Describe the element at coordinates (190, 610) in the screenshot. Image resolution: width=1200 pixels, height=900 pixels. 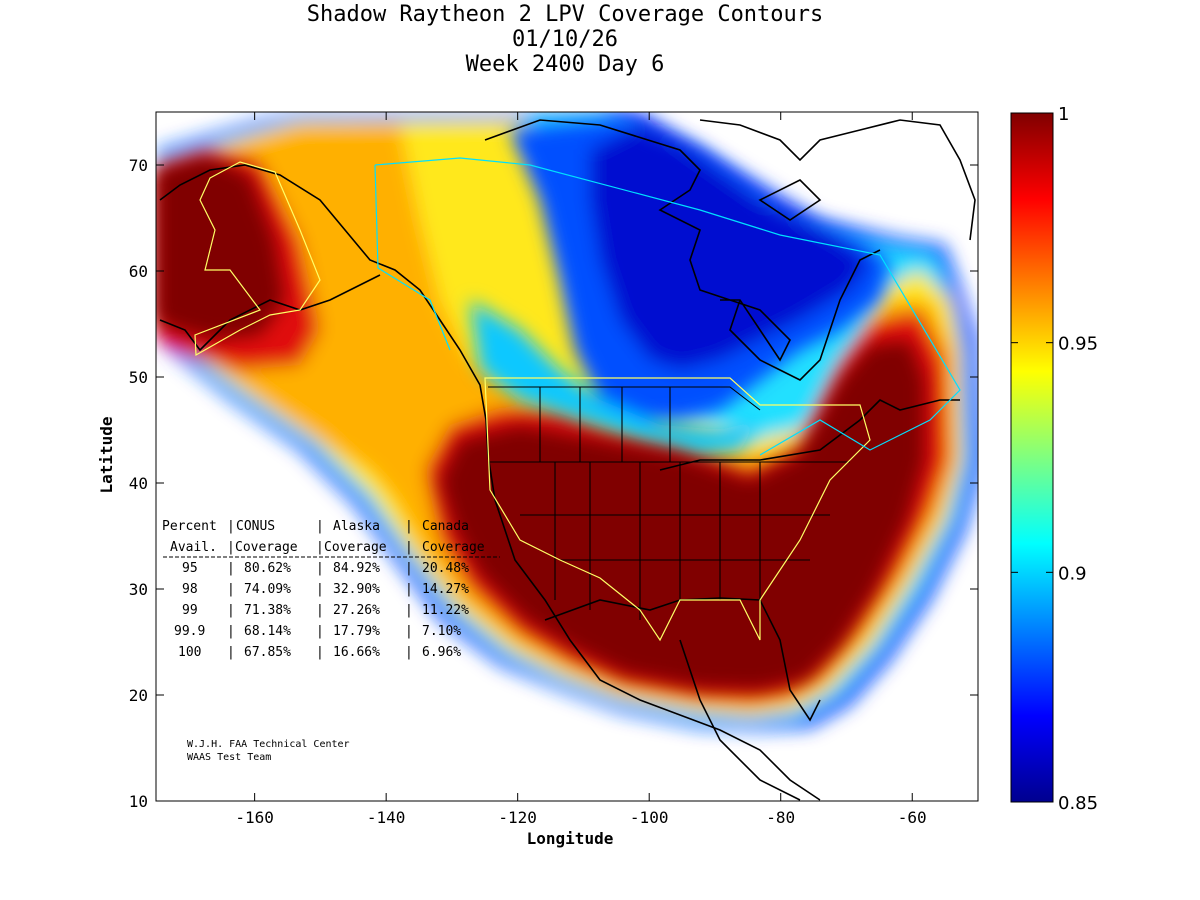
I see `table-cell-percent: 99` at that location.